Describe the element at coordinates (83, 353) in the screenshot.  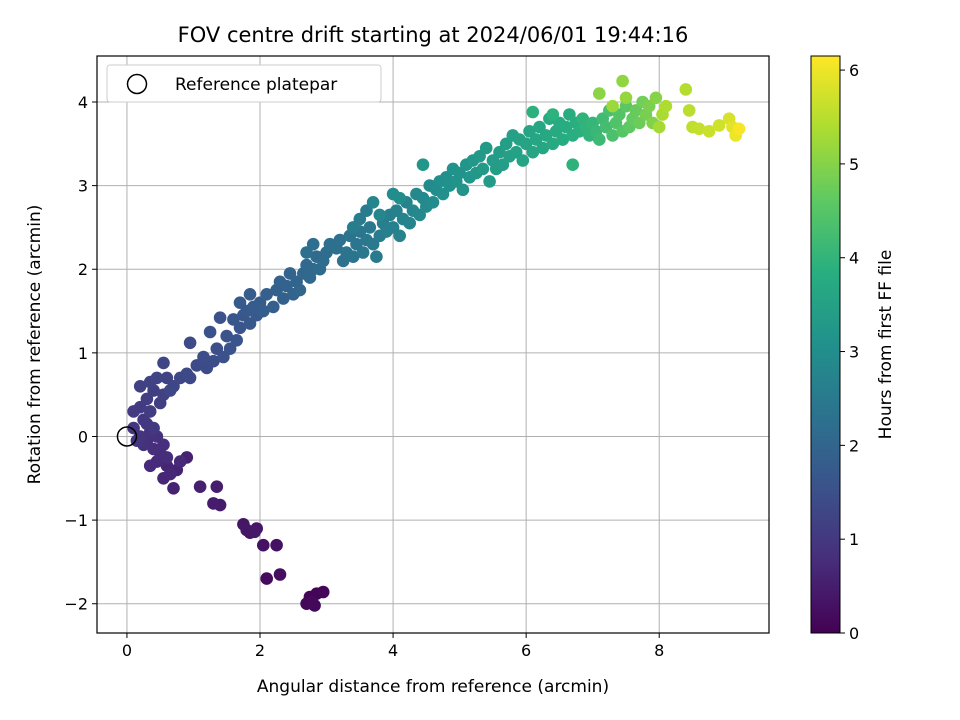
I see `y-tick-label: 1` at that location.